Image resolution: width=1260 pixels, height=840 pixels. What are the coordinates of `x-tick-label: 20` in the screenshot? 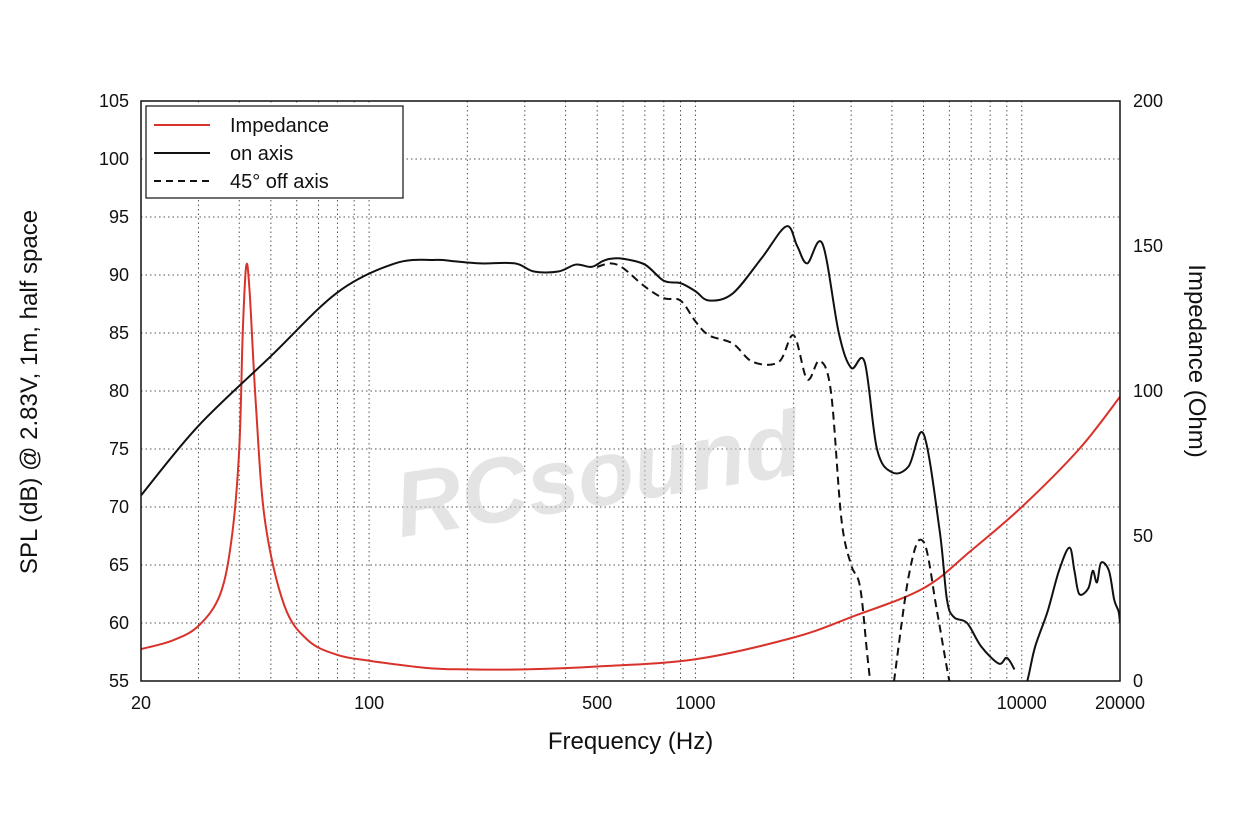 It's located at (141, 703).